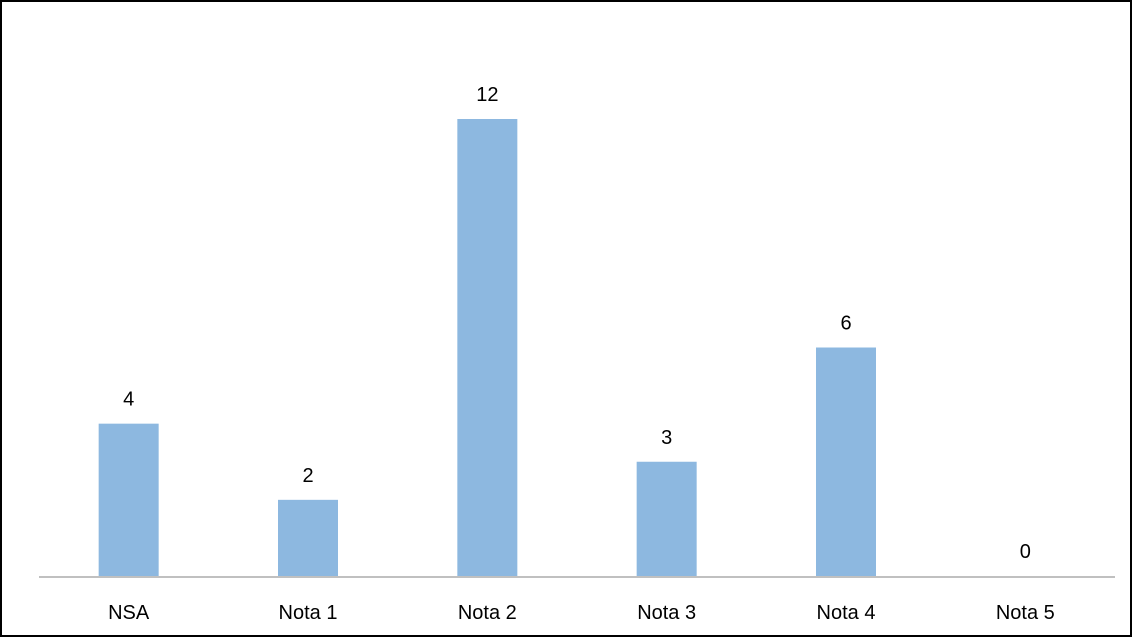  I want to click on data-label: 0, so click(1025, 552).